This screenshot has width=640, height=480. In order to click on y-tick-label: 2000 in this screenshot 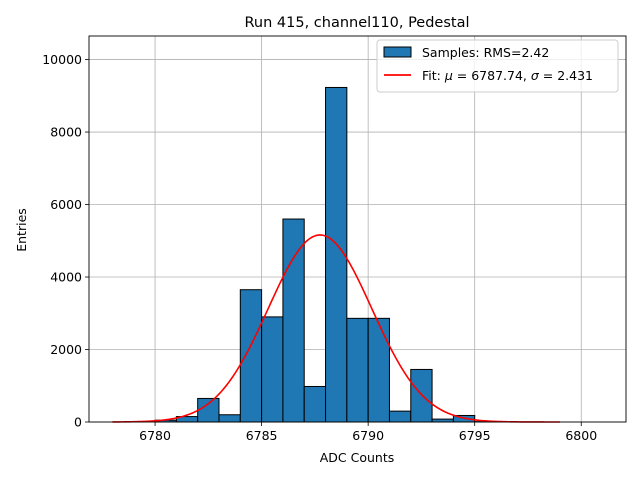, I will do `click(66, 349)`.